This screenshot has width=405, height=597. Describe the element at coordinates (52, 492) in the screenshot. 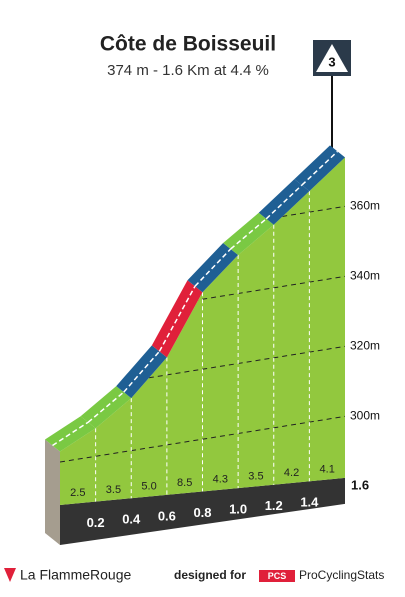

I see `side` at that location.